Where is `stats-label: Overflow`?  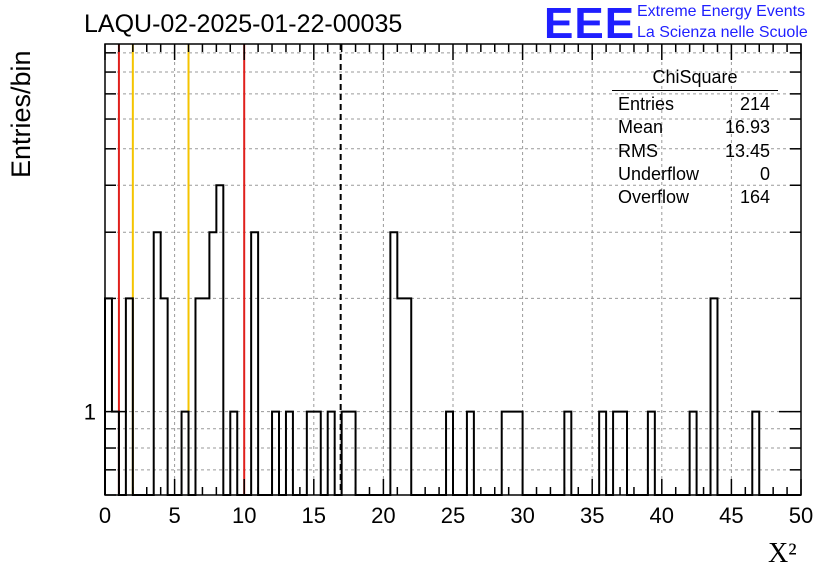
stats-label: Overflow is located at coordinates (653, 197).